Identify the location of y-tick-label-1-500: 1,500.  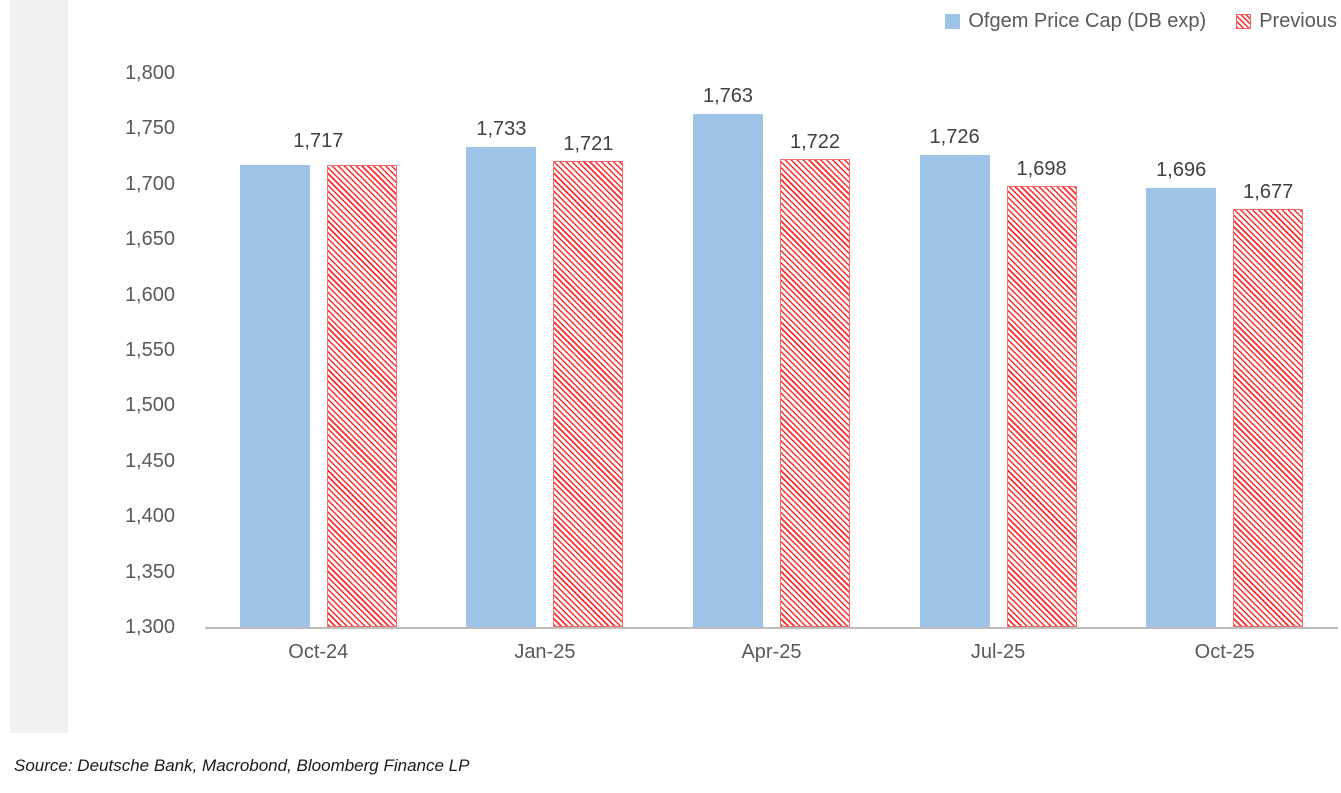
(149, 405).